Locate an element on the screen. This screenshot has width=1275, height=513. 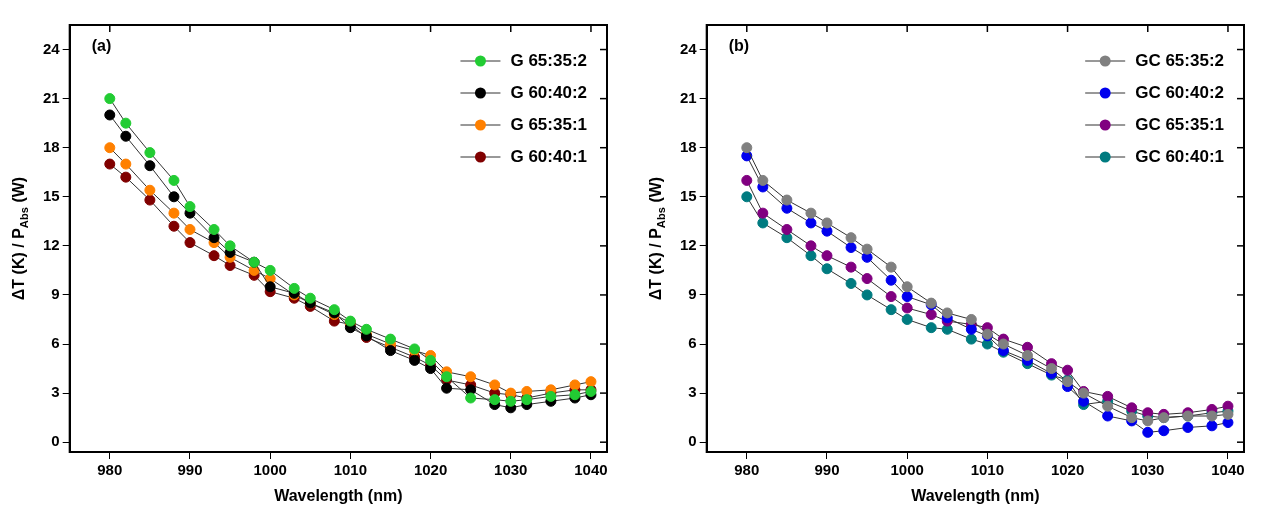
annotation: (a) is located at coordinates (101, 46).